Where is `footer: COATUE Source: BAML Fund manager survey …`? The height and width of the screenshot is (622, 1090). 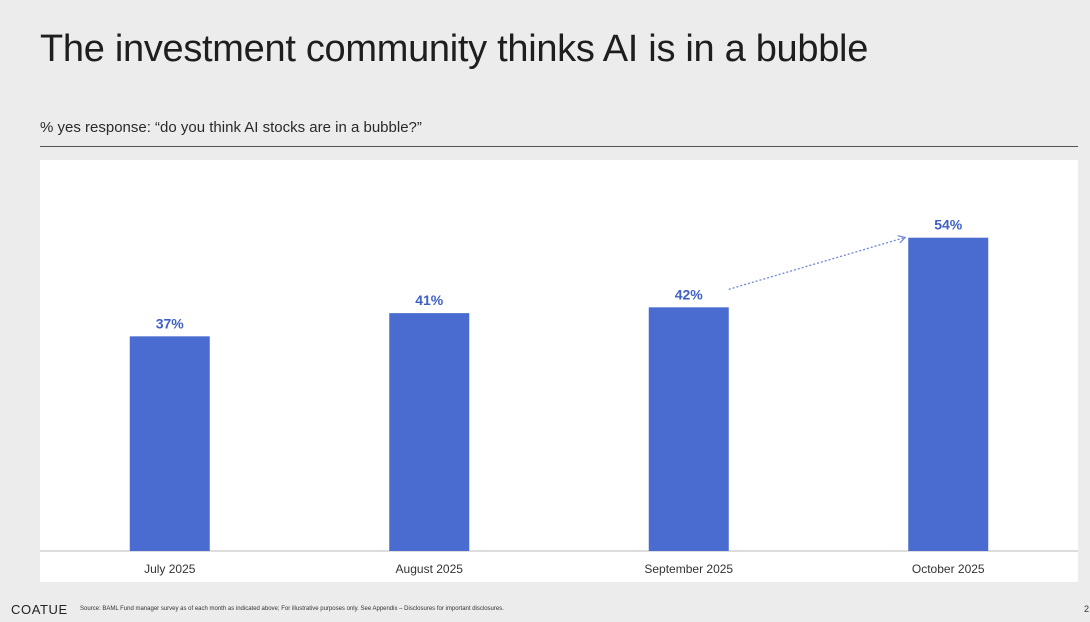 footer: COATUE Source: BAML Fund manager survey … is located at coordinates (545, 610).